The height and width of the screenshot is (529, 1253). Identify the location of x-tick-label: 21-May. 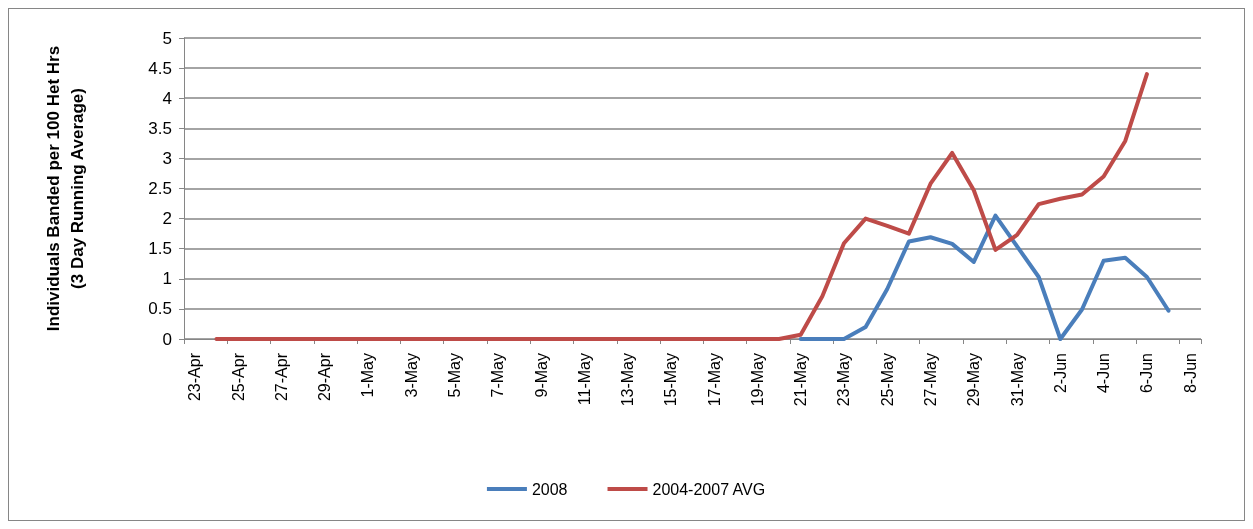
(801, 380).